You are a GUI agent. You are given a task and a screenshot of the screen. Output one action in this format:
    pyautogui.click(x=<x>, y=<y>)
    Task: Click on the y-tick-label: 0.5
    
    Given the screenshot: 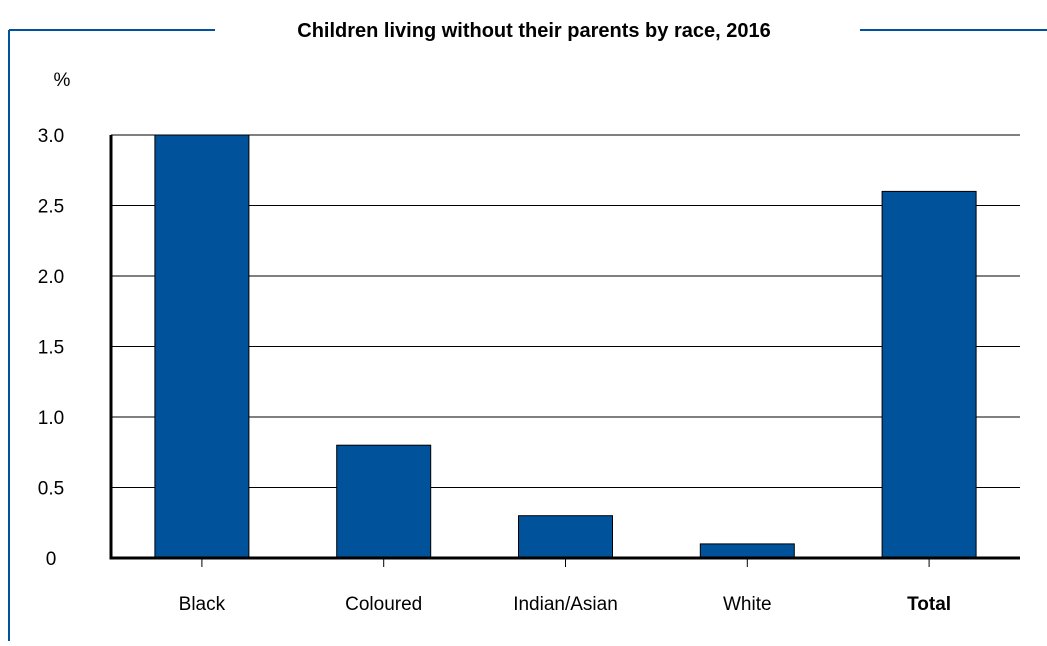 What is the action you would take?
    pyautogui.click(x=51, y=489)
    